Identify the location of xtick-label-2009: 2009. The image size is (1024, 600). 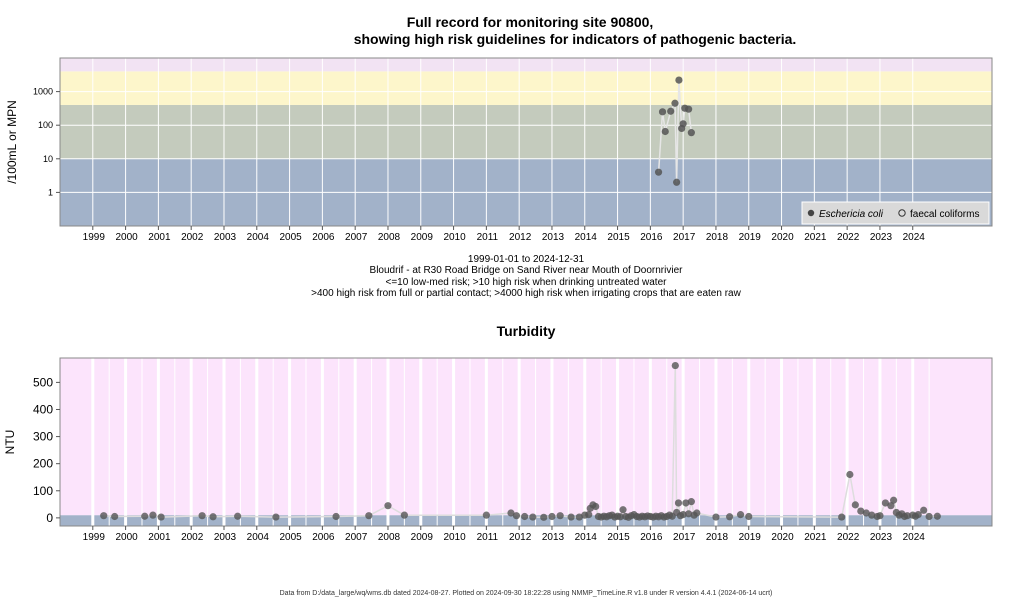
(422, 537).